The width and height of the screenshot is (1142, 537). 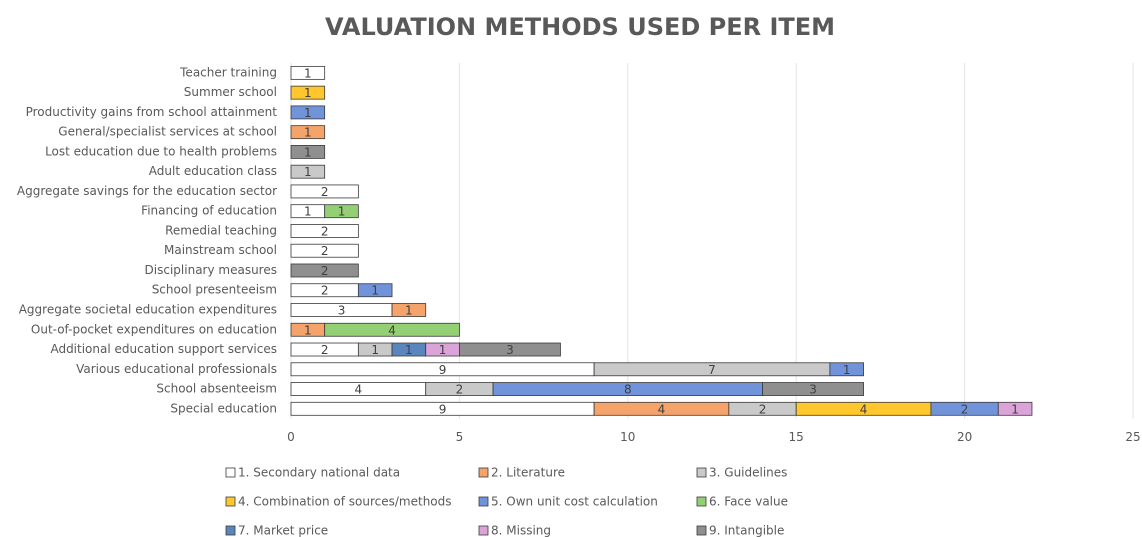 What do you see at coordinates (228, 72) in the screenshot?
I see `y-tick-label: Teacher training` at bounding box center [228, 72].